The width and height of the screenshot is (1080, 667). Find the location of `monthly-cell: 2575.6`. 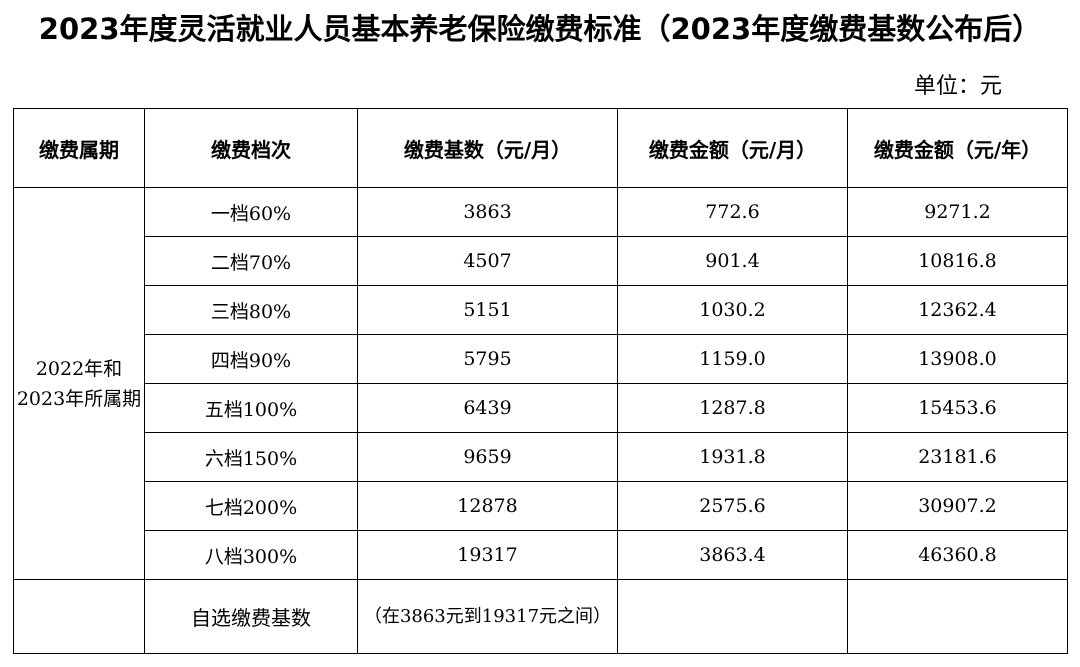

monthly-cell: 2575.6 is located at coordinates (732, 506).